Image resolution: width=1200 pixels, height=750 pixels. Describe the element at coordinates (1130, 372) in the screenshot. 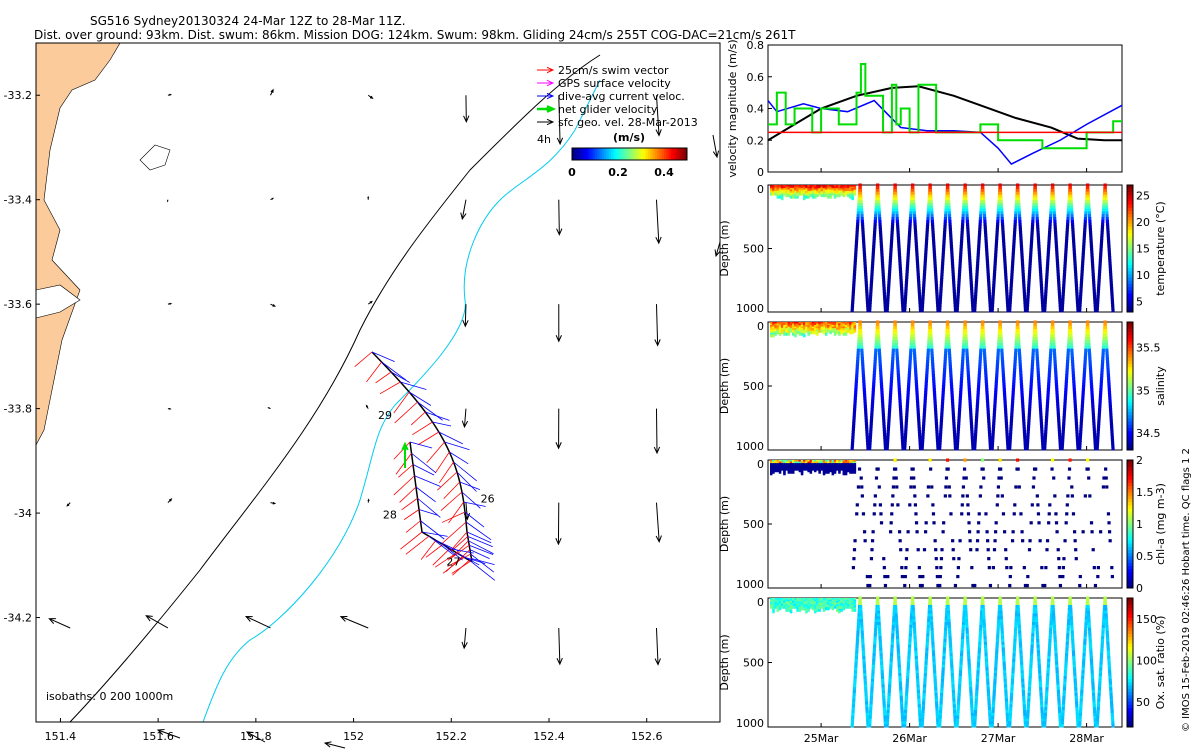

I see `salinity-colorbar-cell` at that location.